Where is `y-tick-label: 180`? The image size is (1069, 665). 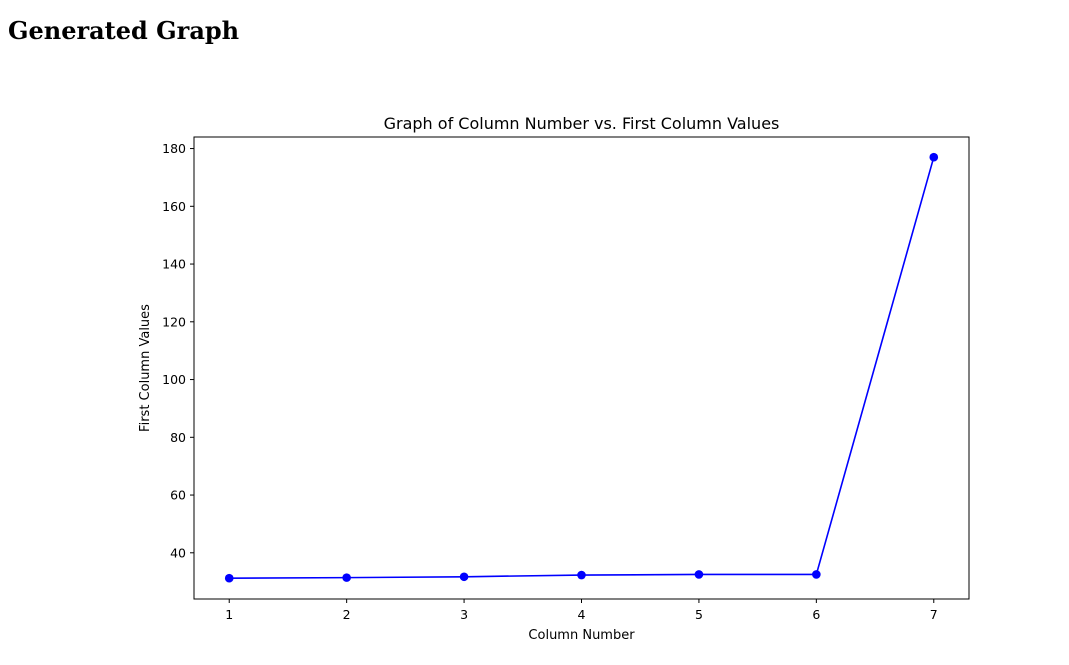
y-tick-label: 180 is located at coordinates (174, 148).